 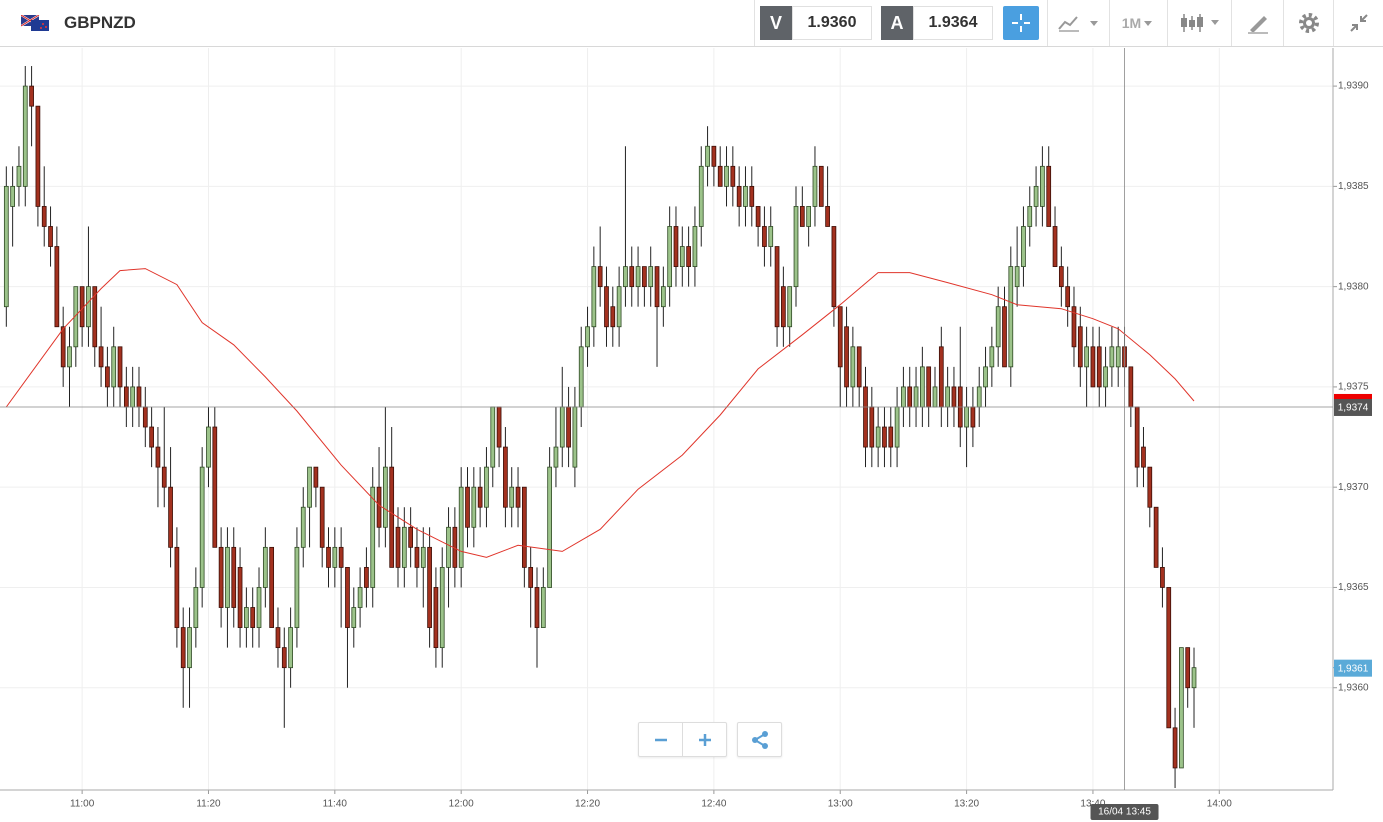 I want to click on settings-button, so click(x=1308, y=23).